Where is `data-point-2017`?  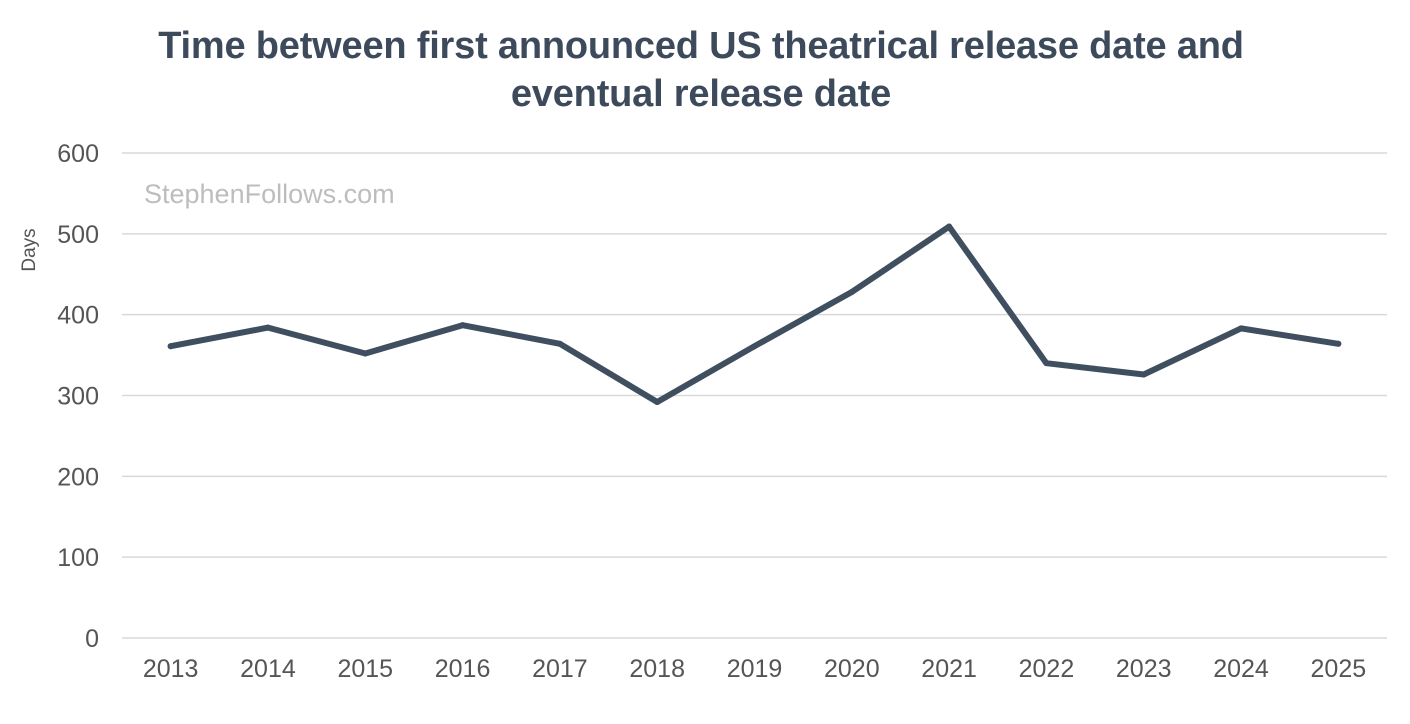
data-point-2017 is located at coordinates (559, 343).